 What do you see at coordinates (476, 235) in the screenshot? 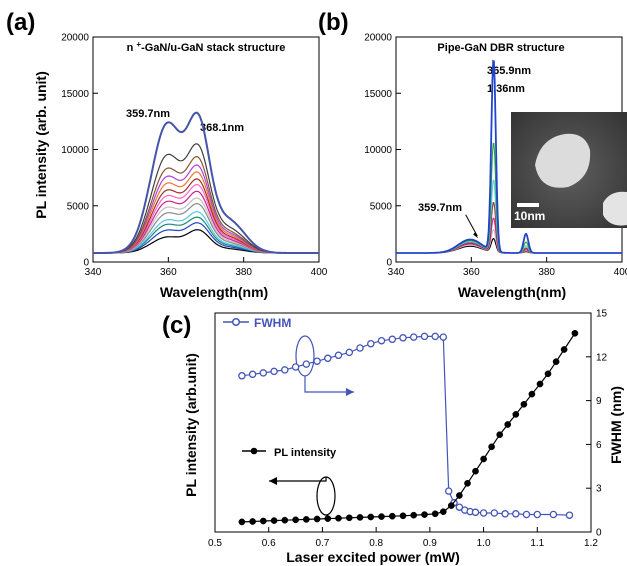
I see `panel-b-shoulder-arrowhead` at bounding box center [476, 235].